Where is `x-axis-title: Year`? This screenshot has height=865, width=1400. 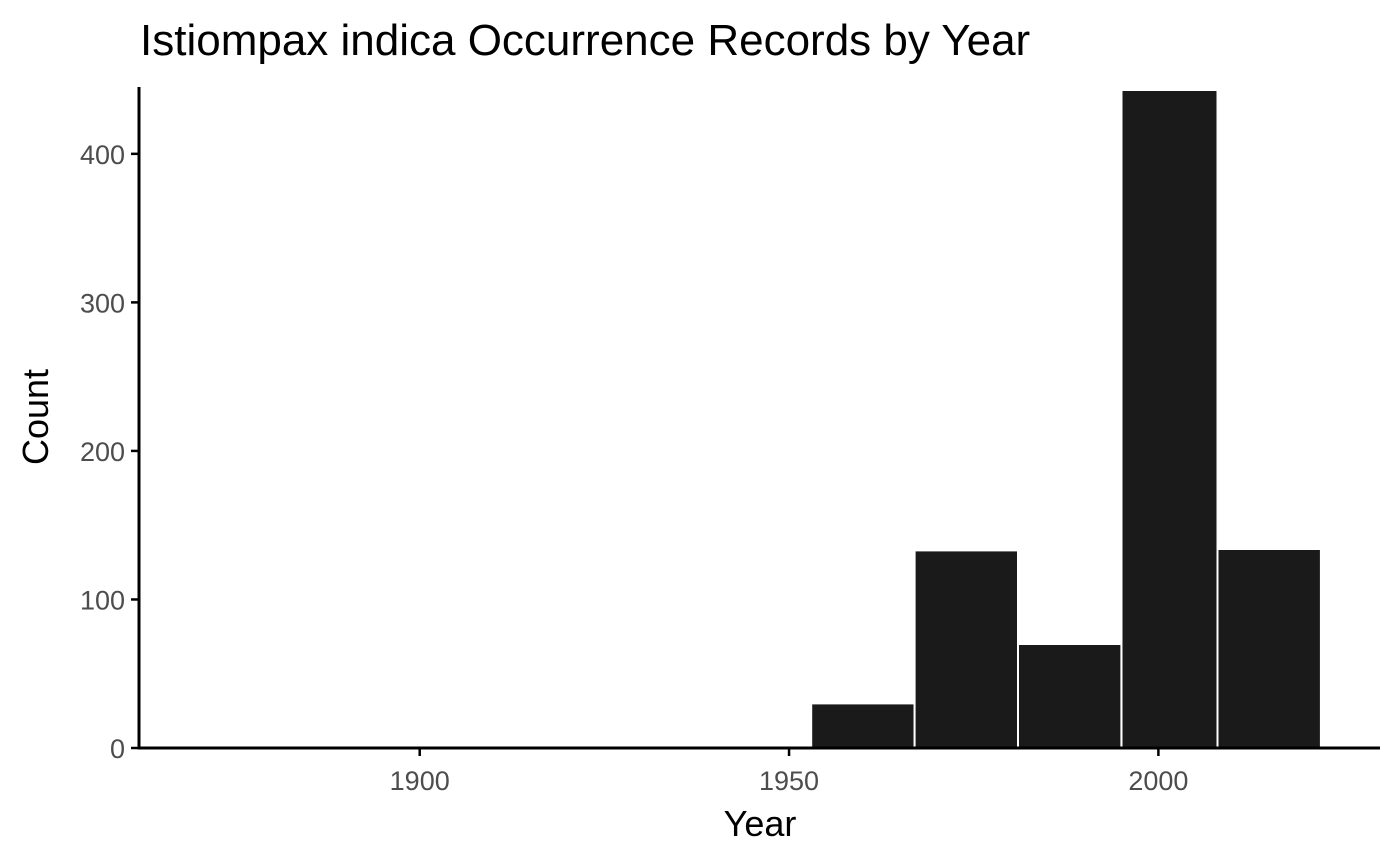
x-axis-title: Year is located at coordinates (760, 823).